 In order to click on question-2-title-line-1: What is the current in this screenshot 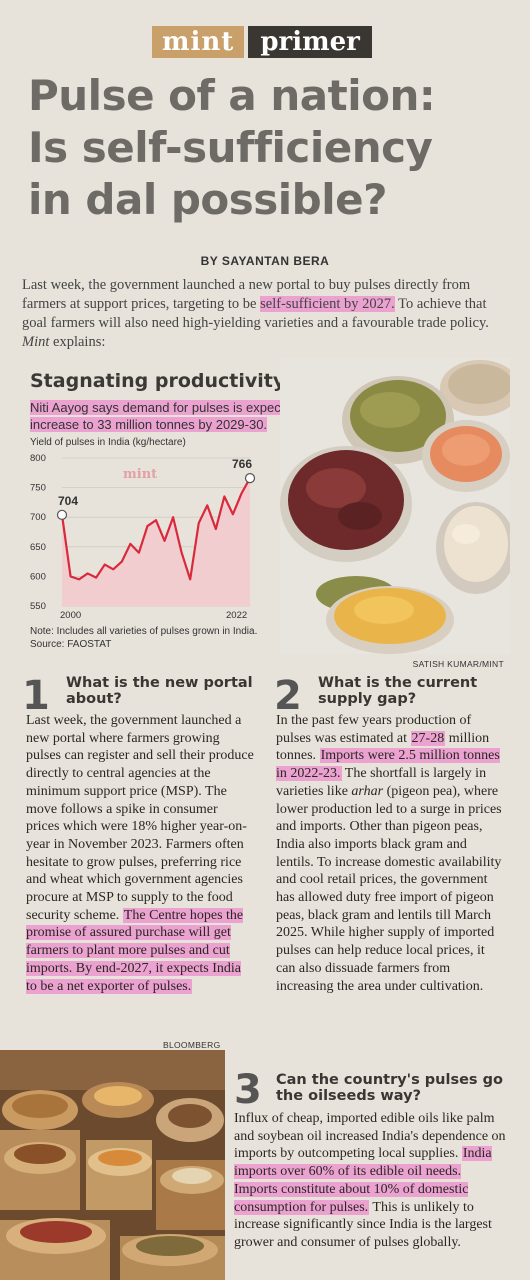, I will do `click(398, 683)`.